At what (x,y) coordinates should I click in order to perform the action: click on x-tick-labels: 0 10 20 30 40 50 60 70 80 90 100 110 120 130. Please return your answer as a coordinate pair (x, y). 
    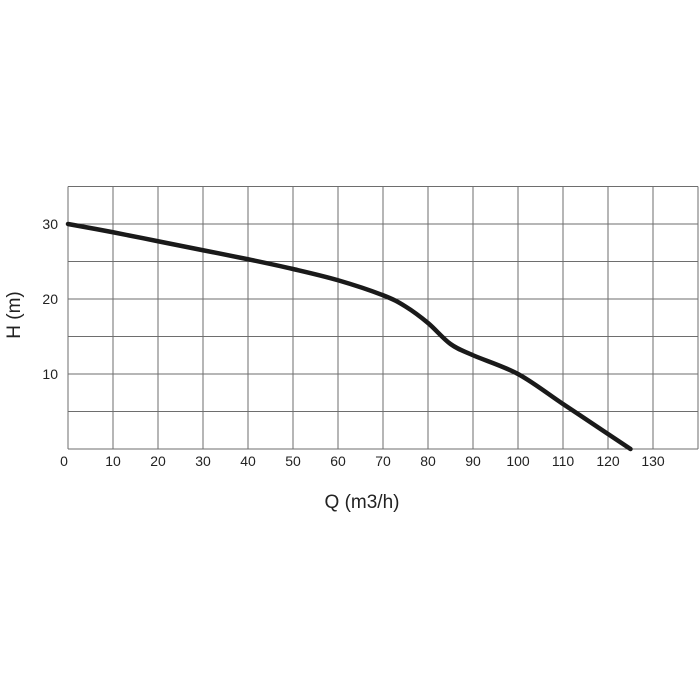
    Looking at the image, I should click on (362, 461).